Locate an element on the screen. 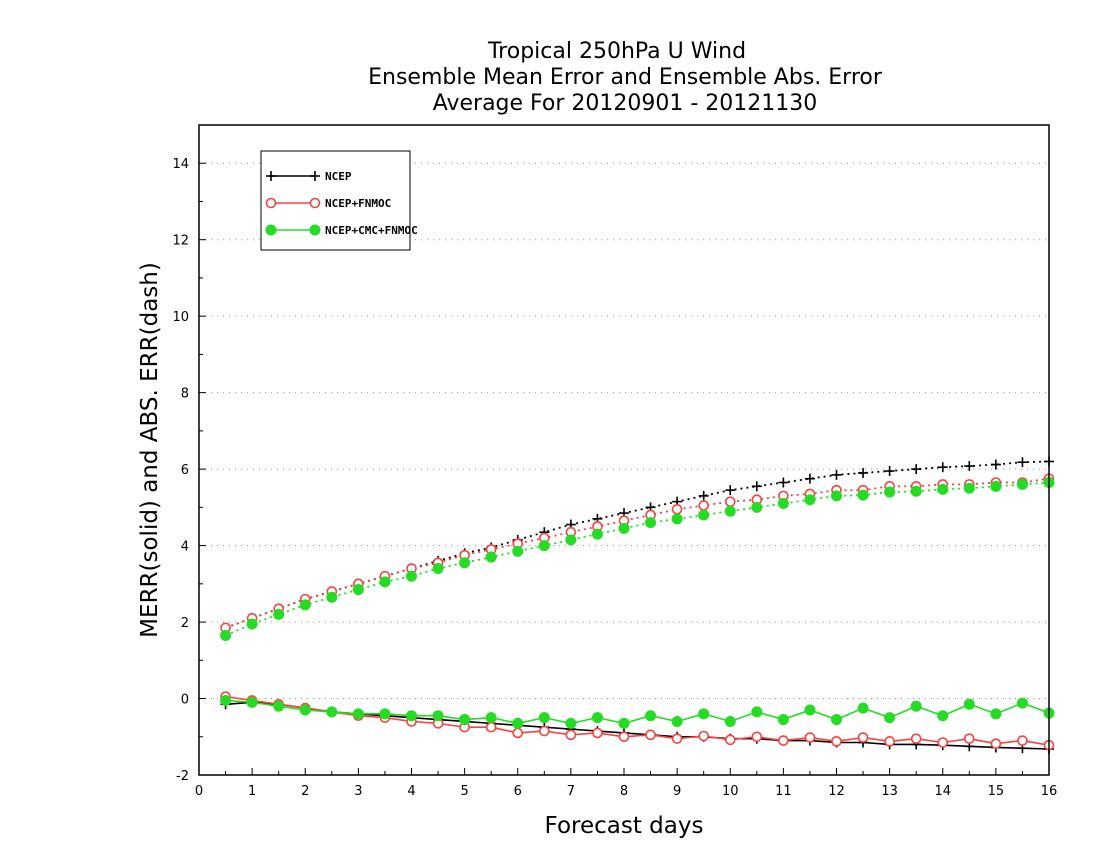  series-2-abs-err-line is located at coordinates (637, 559).